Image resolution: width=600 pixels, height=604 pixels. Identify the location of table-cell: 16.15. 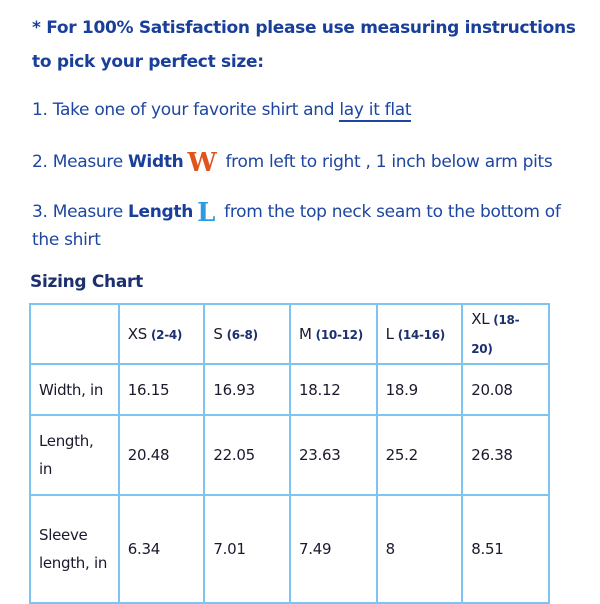
(161, 389).